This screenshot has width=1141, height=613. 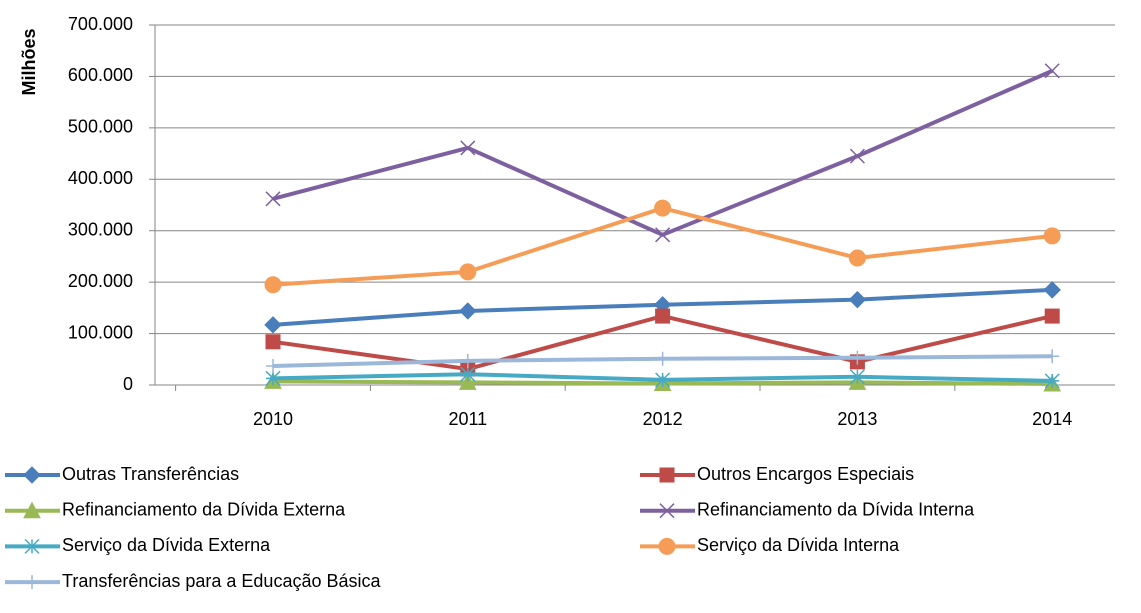 What do you see at coordinates (100, 229) in the screenshot?
I see `y-tick-label: 300.000` at bounding box center [100, 229].